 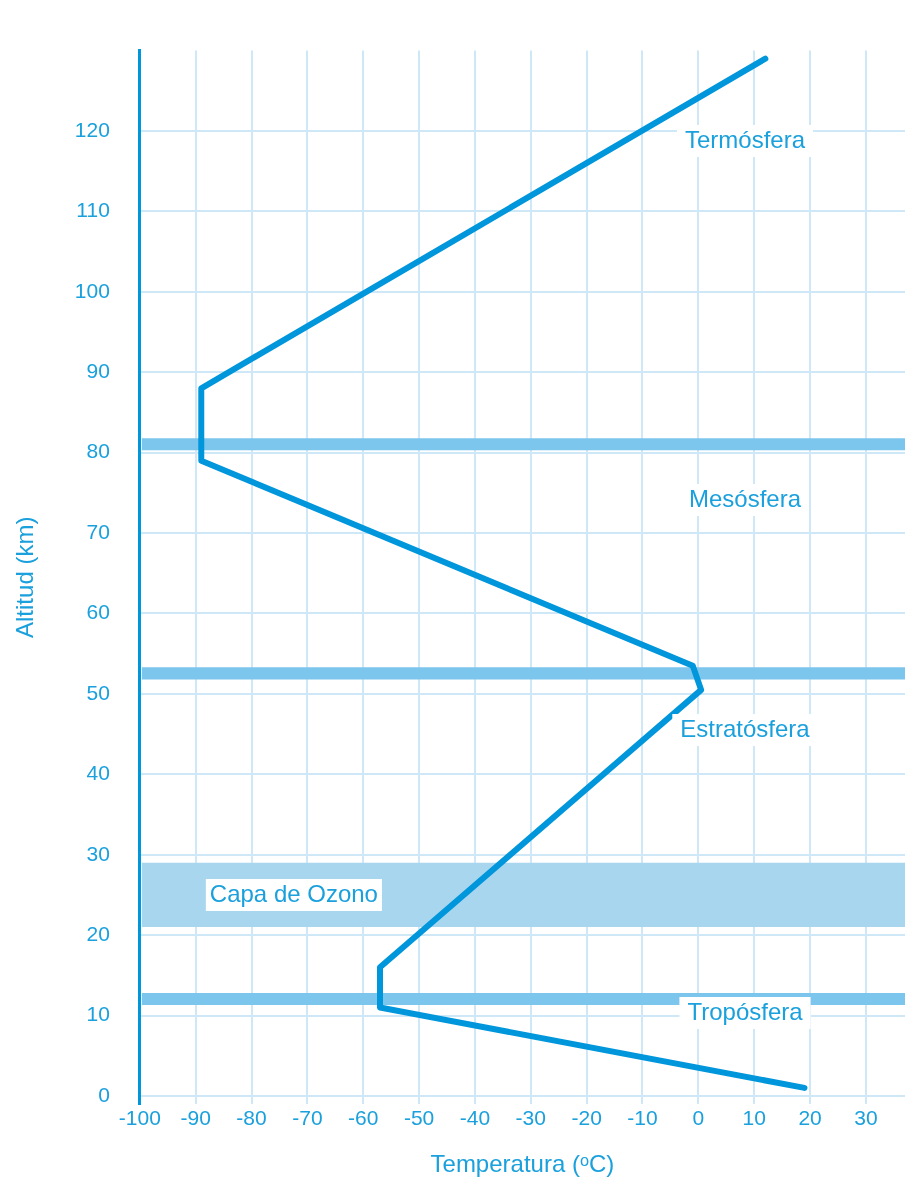 I want to click on y-tick-label: 90, so click(x=98, y=371).